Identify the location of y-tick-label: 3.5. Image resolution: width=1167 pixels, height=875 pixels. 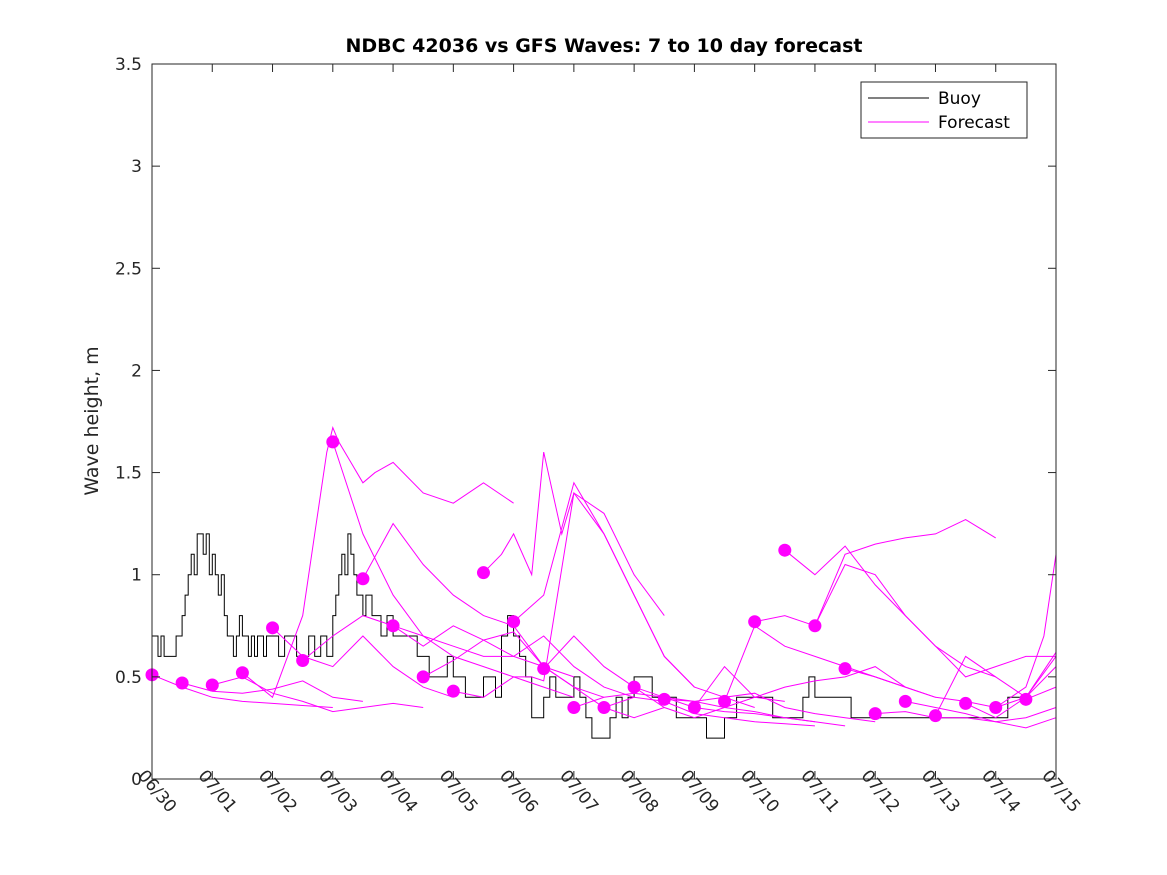
(128, 65).